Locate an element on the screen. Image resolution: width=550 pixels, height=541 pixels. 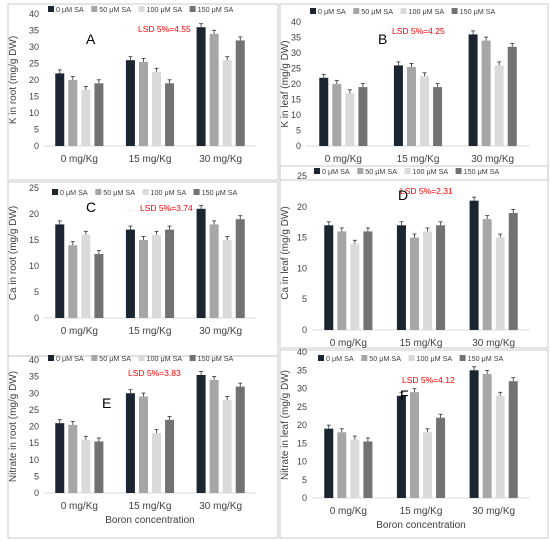
lsd-label: LSD 5%=4.12 is located at coordinates (428, 380).